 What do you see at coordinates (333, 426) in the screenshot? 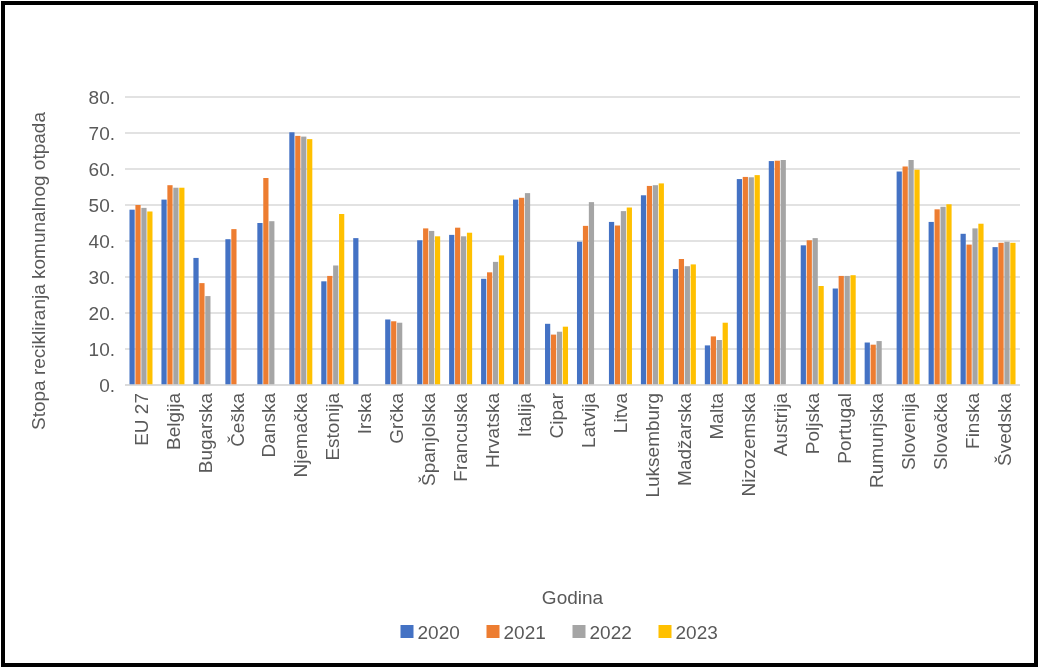
I see `x-tick-label: Estonija` at bounding box center [333, 426].